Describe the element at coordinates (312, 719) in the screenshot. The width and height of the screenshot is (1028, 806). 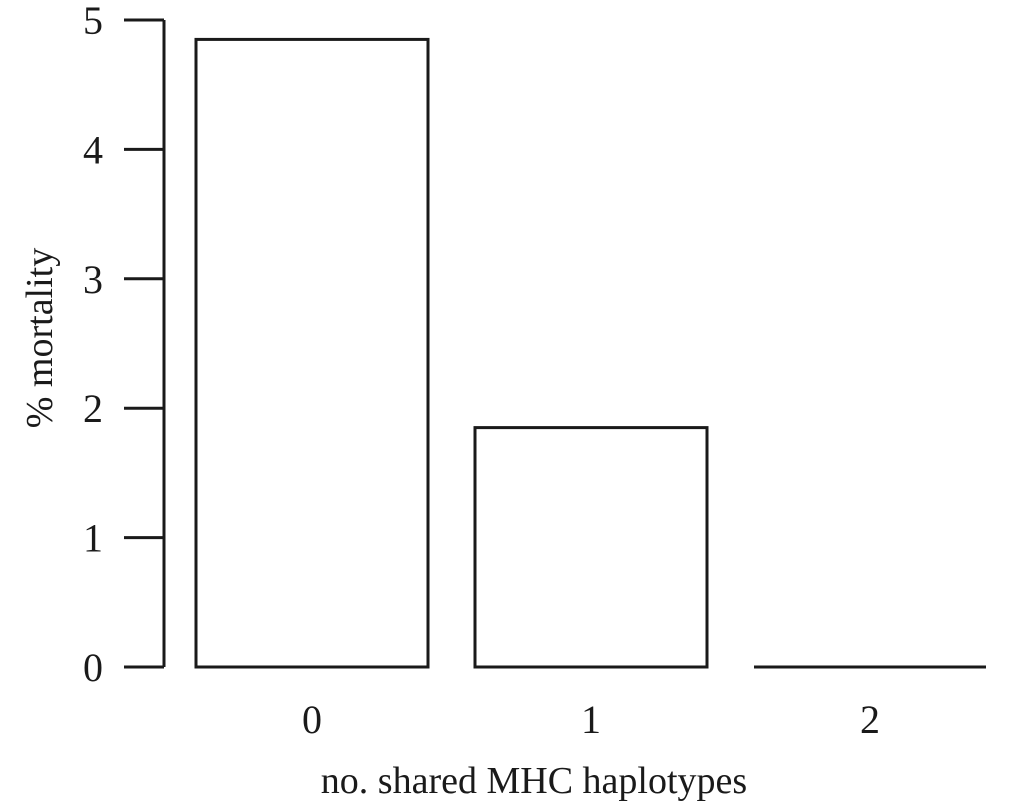
I see `x-tick-label: 0` at that location.